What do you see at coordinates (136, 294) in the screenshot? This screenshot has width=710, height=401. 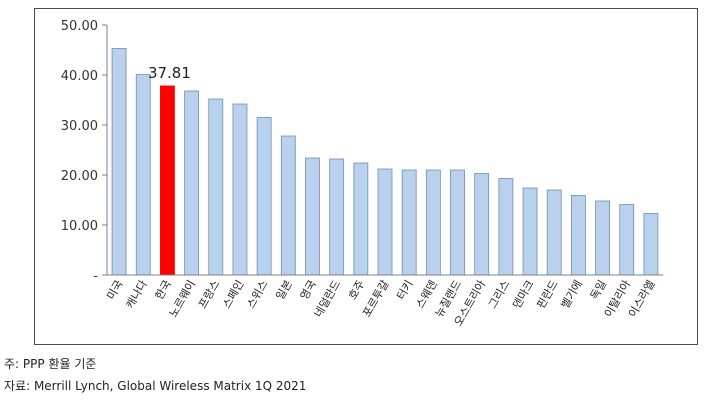 I see `x-tick-label: 캐나다` at bounding box center [136, 294].